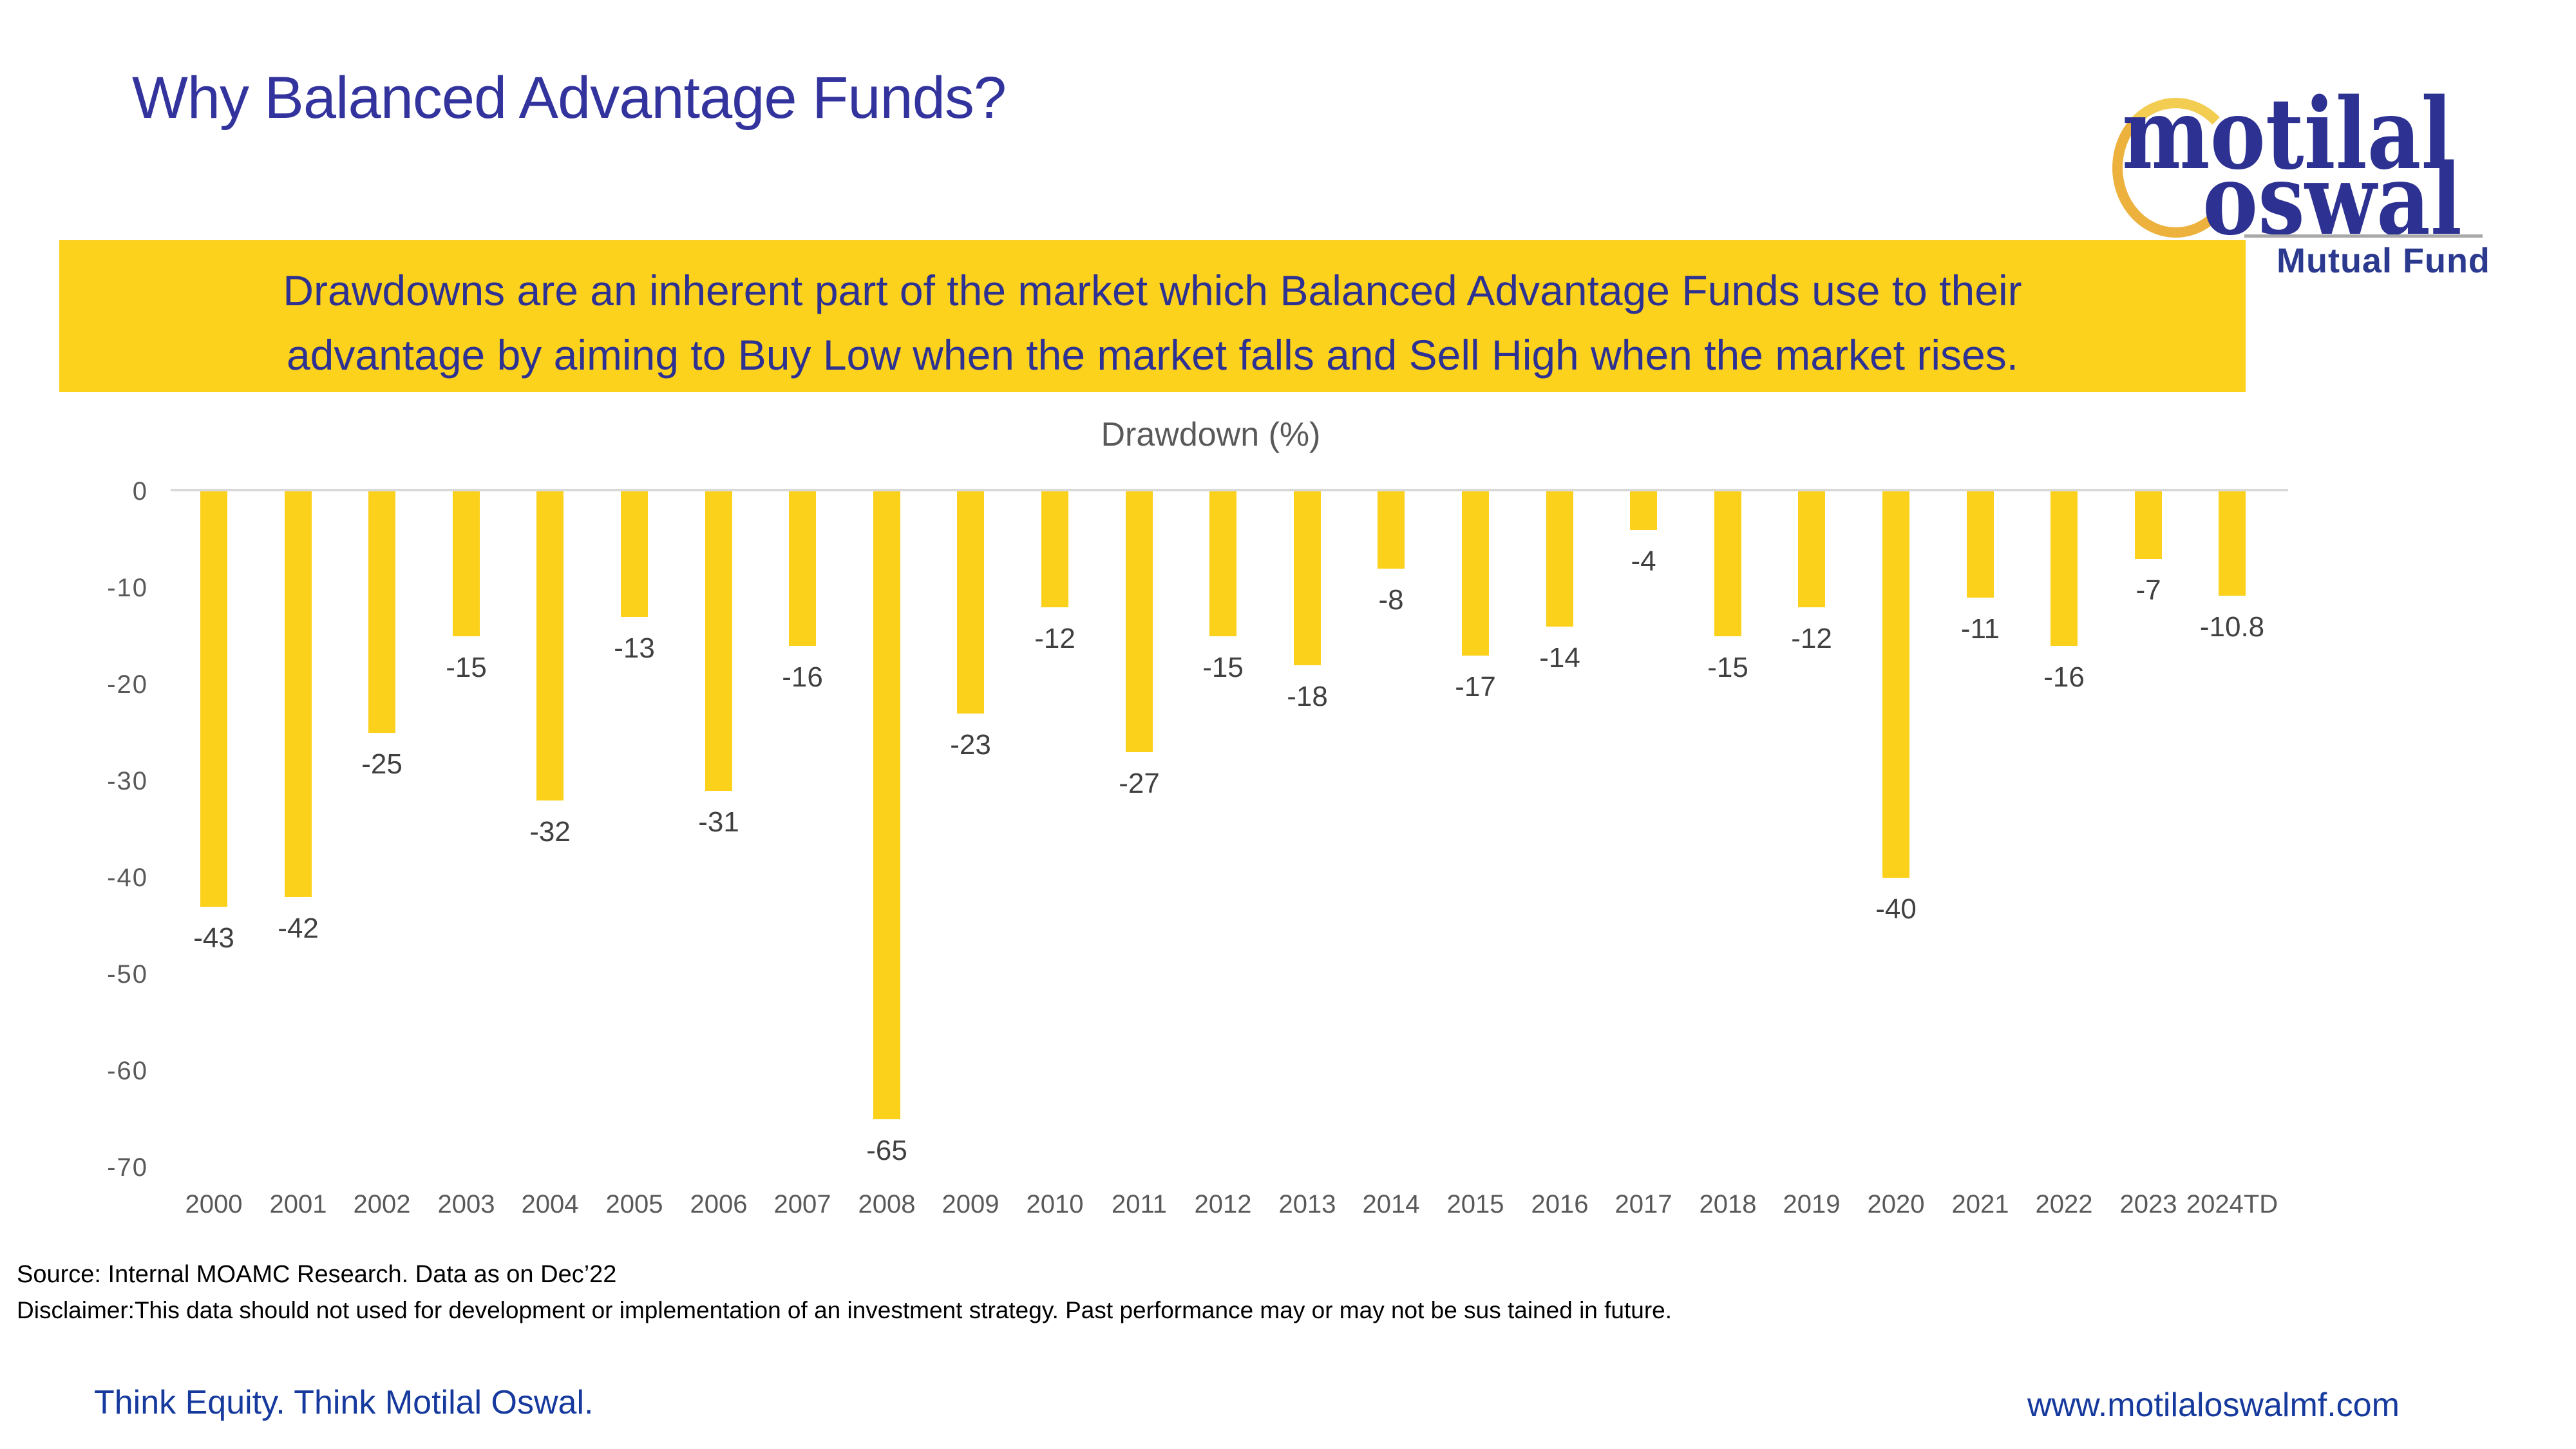 The image size is (2576, 1449). Describe the element at coordinates (382, 764) in the screenshot. I see `bar-value-label: -25` at that location.